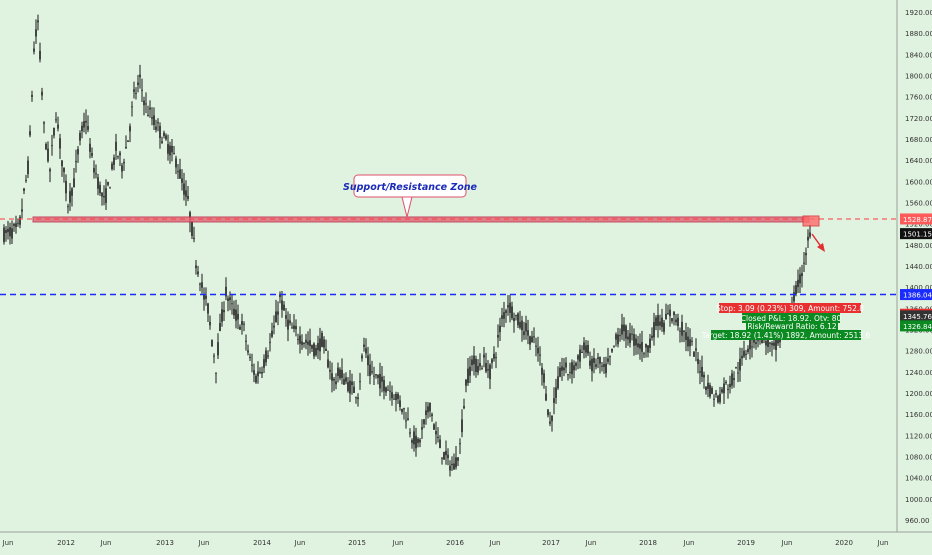 This screenshot has width=932, height=555. What do you see at coordinates (918, 288) in the screenshot?
I see `y-tick-label: 1400.00` at bounding box center [918, 288].